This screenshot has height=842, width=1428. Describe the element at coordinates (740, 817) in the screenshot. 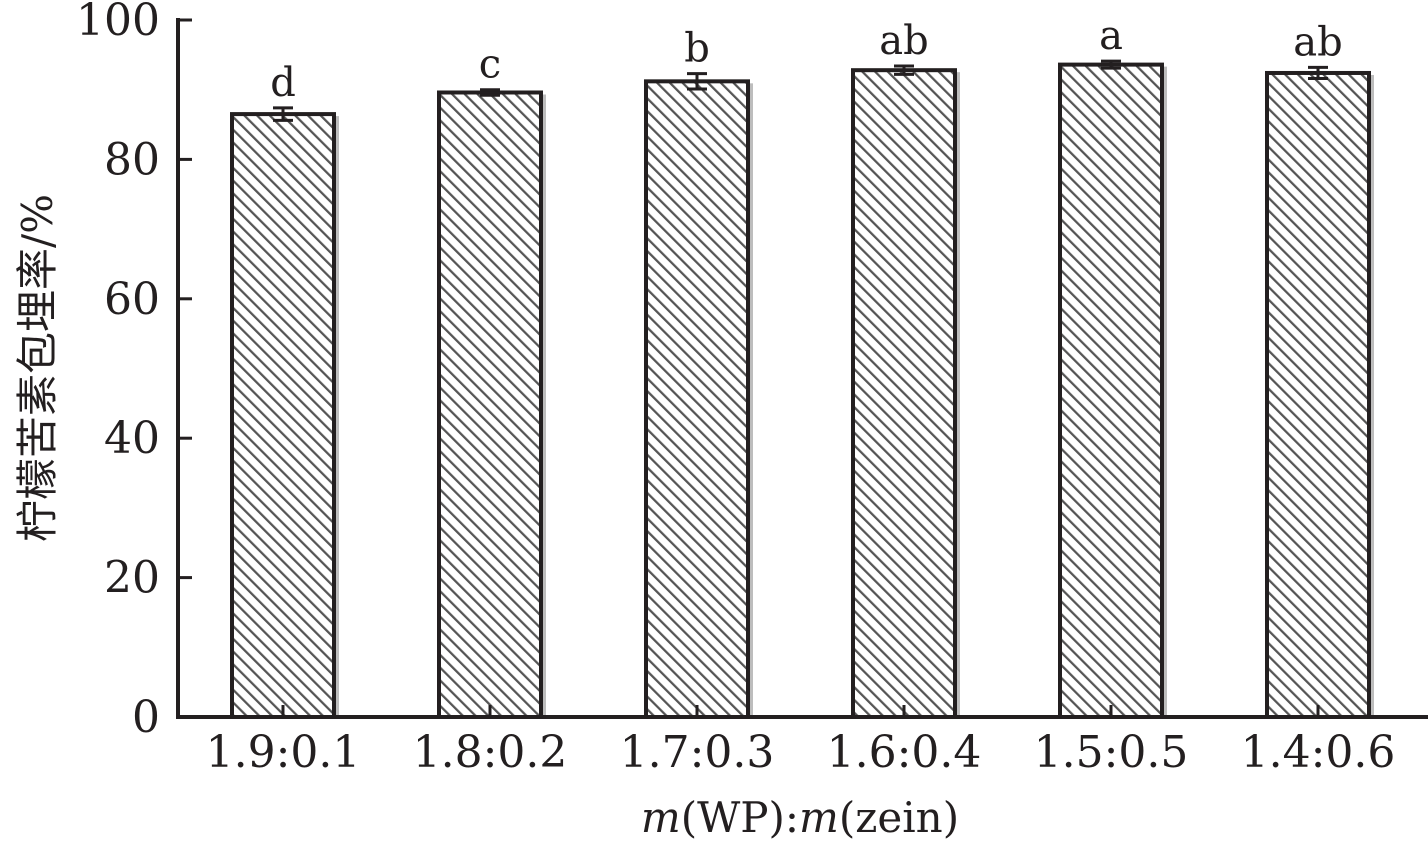

I see `x-axis-title-mid: (WP):` at that location.